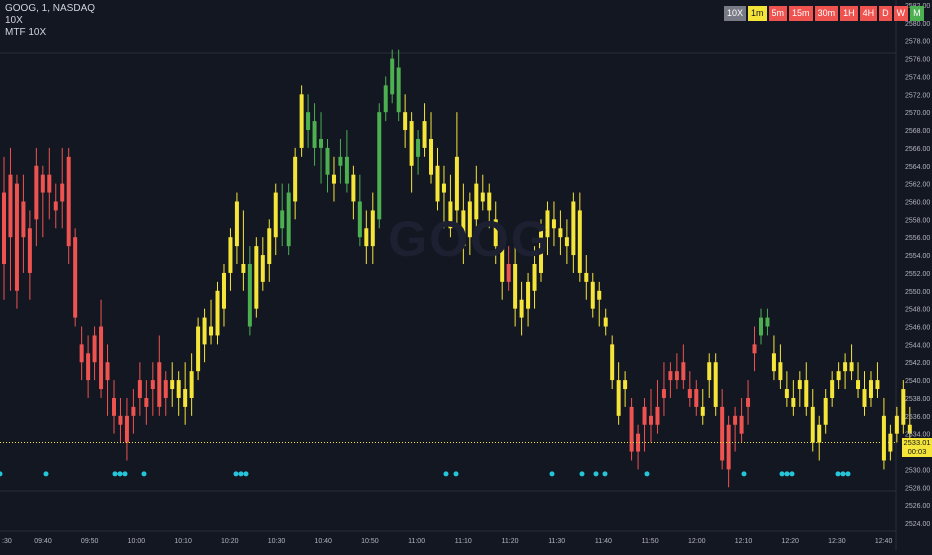  I want to click on tf-d: D, so click(885, 13).